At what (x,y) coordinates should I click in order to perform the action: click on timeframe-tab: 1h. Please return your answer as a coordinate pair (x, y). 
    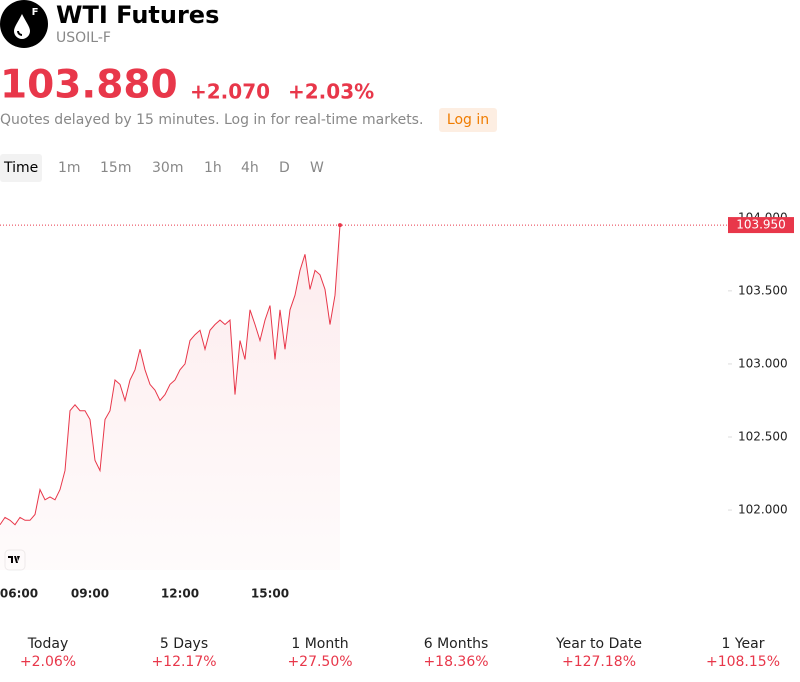
    Looking at the image, I should click on (213, 168).